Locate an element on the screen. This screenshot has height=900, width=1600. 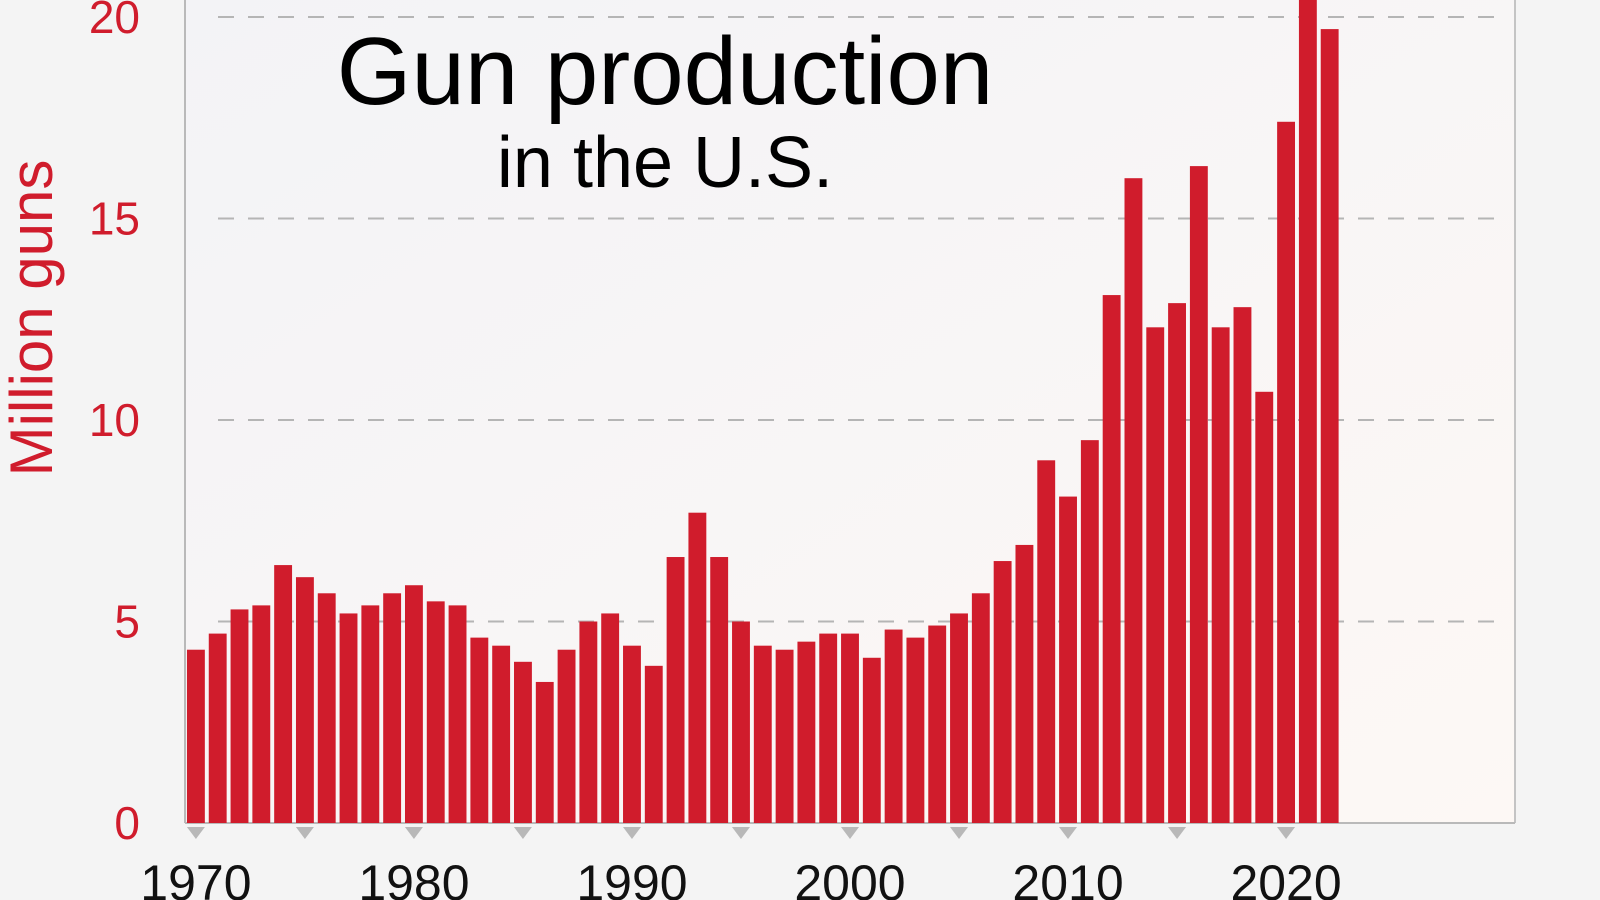
x-tick-label: 1990 is located at coordinates (631, 877).